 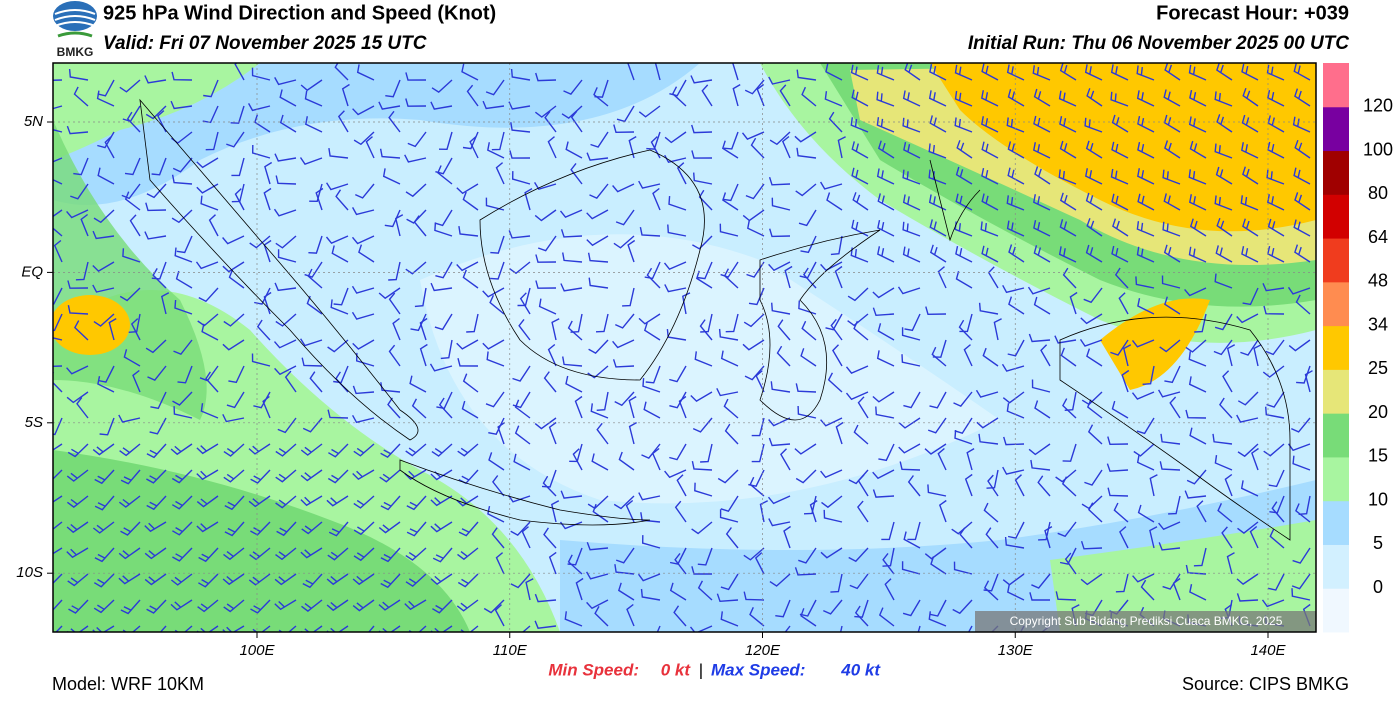 I want to click on lon-label: 110E, so click(x=510, y=650).